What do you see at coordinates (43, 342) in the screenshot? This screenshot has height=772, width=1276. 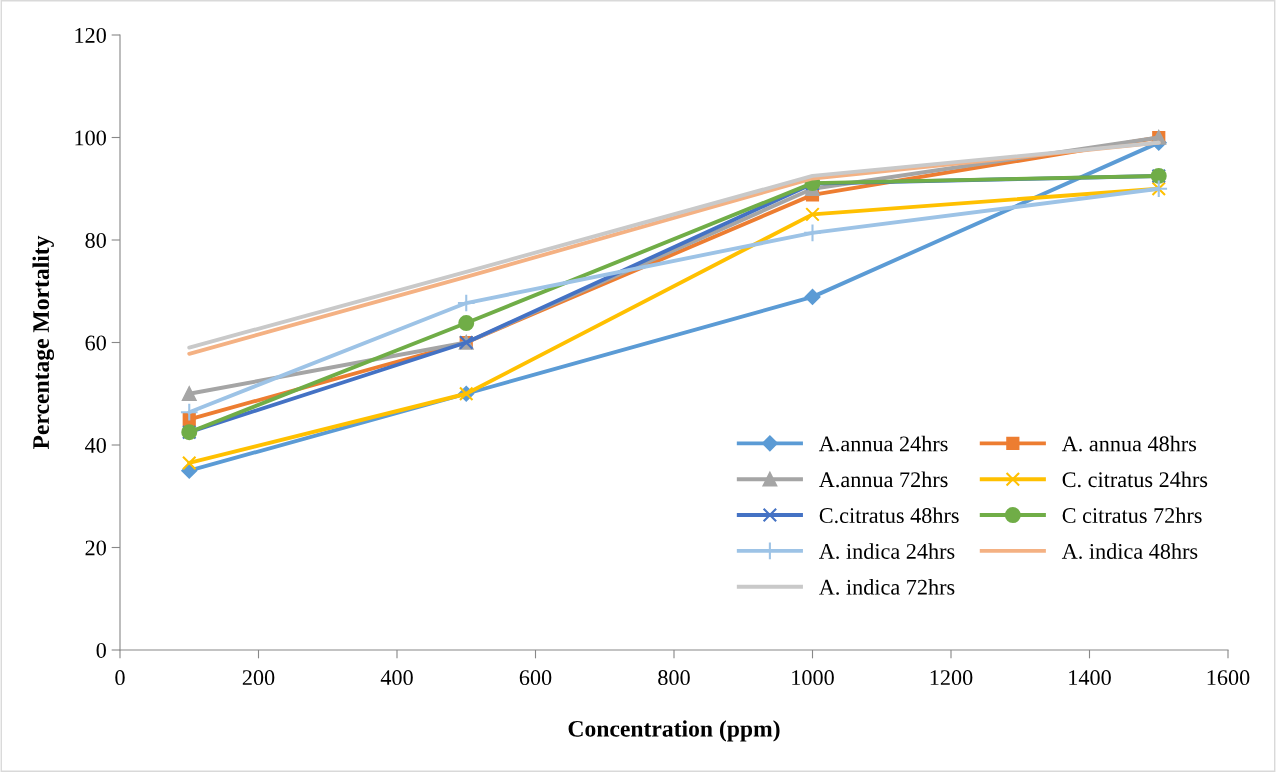 I see `y-axis-title: Percentage Mortality` at bounding box center [43, 342].